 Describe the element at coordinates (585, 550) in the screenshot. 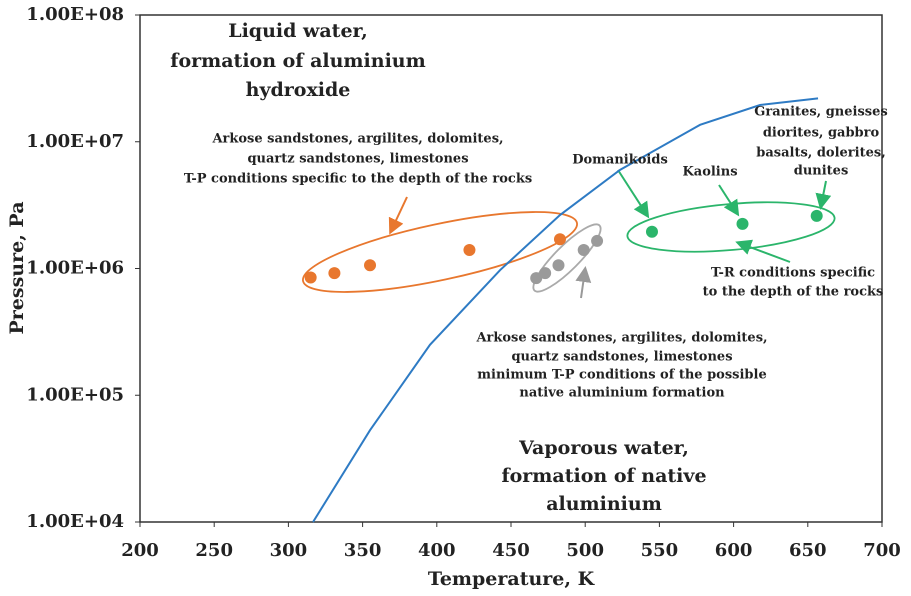

I see `x-tick-label: 500` at that location.